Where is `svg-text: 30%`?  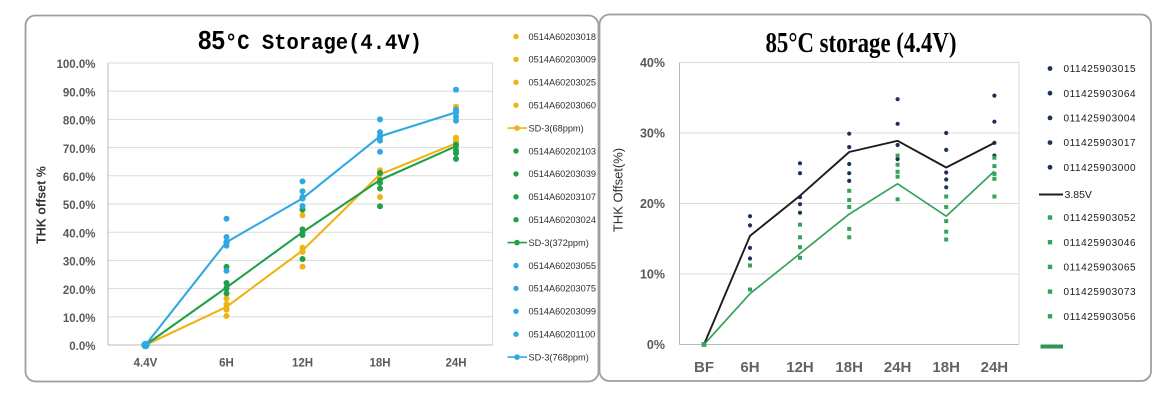 svg-text: 30% is located at coordinates (652, 134).